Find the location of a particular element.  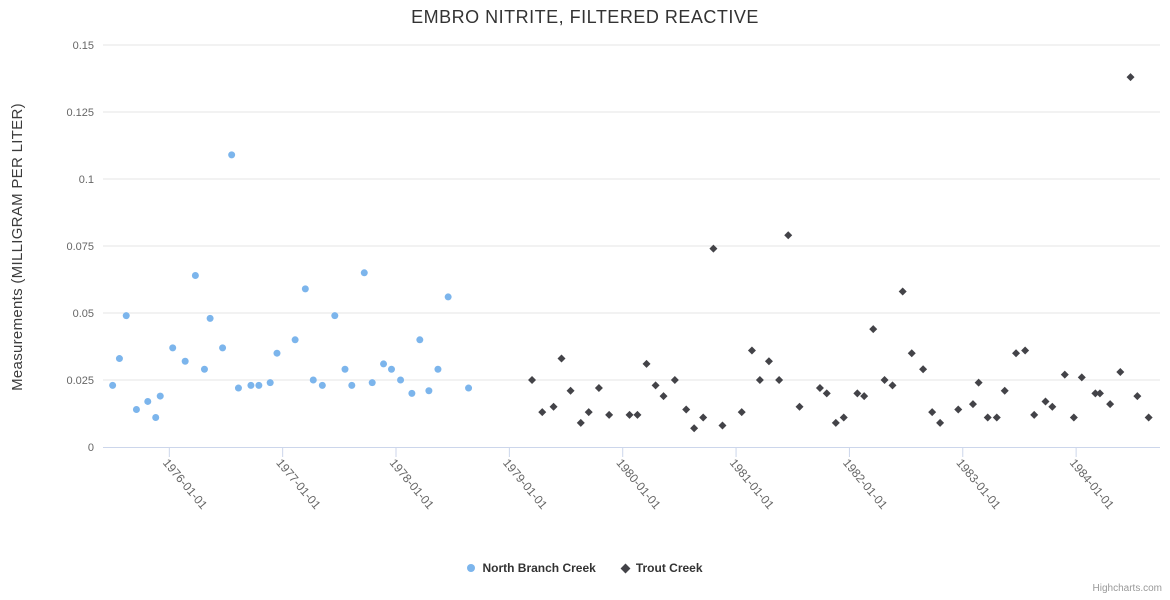

highcharts-credits-link: Highcharts.com is located at coordinates (1127, 588).